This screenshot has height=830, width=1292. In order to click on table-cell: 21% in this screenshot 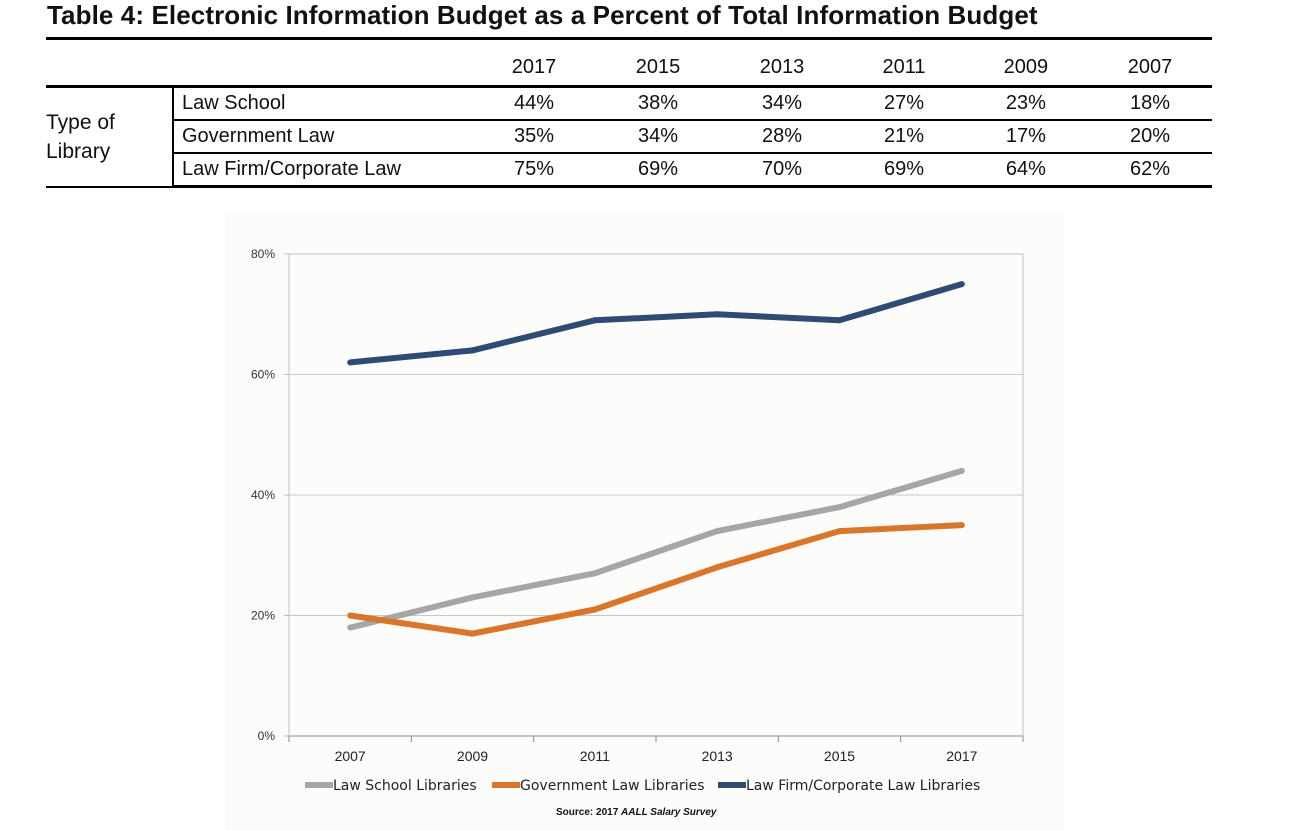, I will do `click(904, 137)`.